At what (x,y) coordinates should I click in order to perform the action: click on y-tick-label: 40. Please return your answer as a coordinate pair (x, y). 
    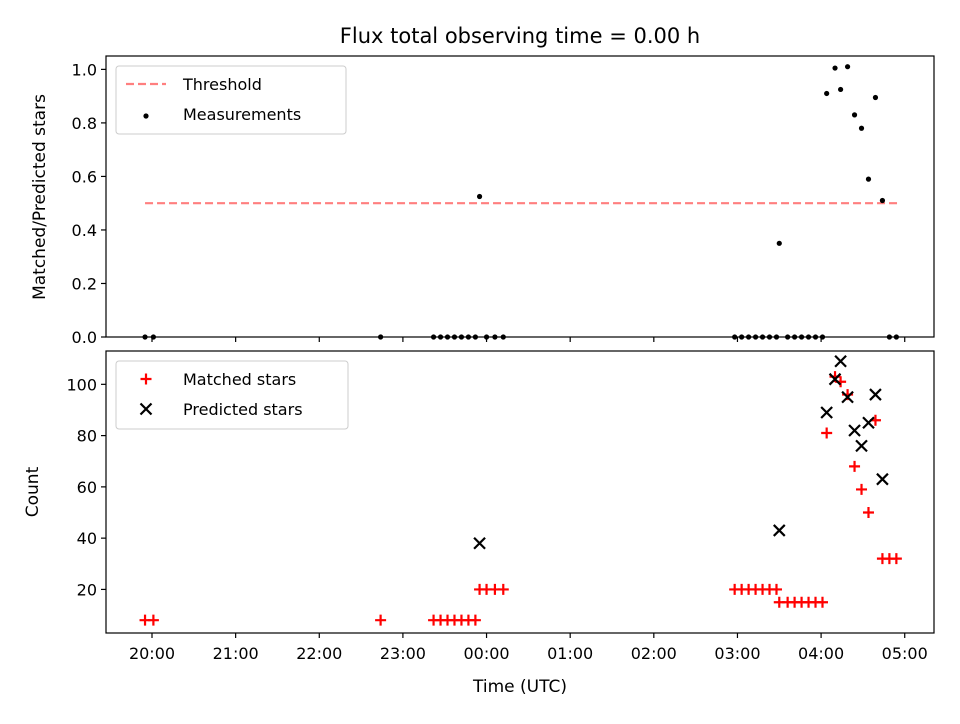
    Looking at the image, I should click on (87, 538).